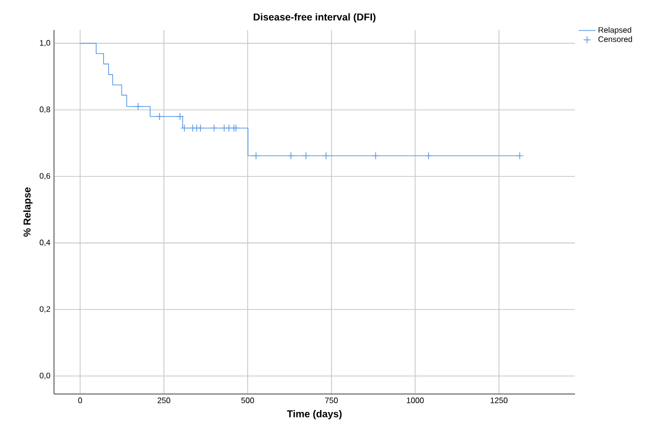 The height and width of the screenshot is (444, 648). I want to click on y-axis-title: % Relapse, so click(28, 212).